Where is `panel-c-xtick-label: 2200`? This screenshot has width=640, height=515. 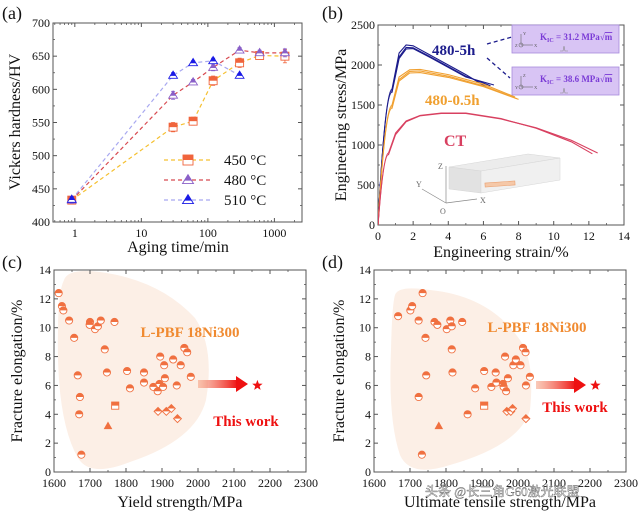
panel-c-xtick-label: 2200 is located at coordinates (270, 483).